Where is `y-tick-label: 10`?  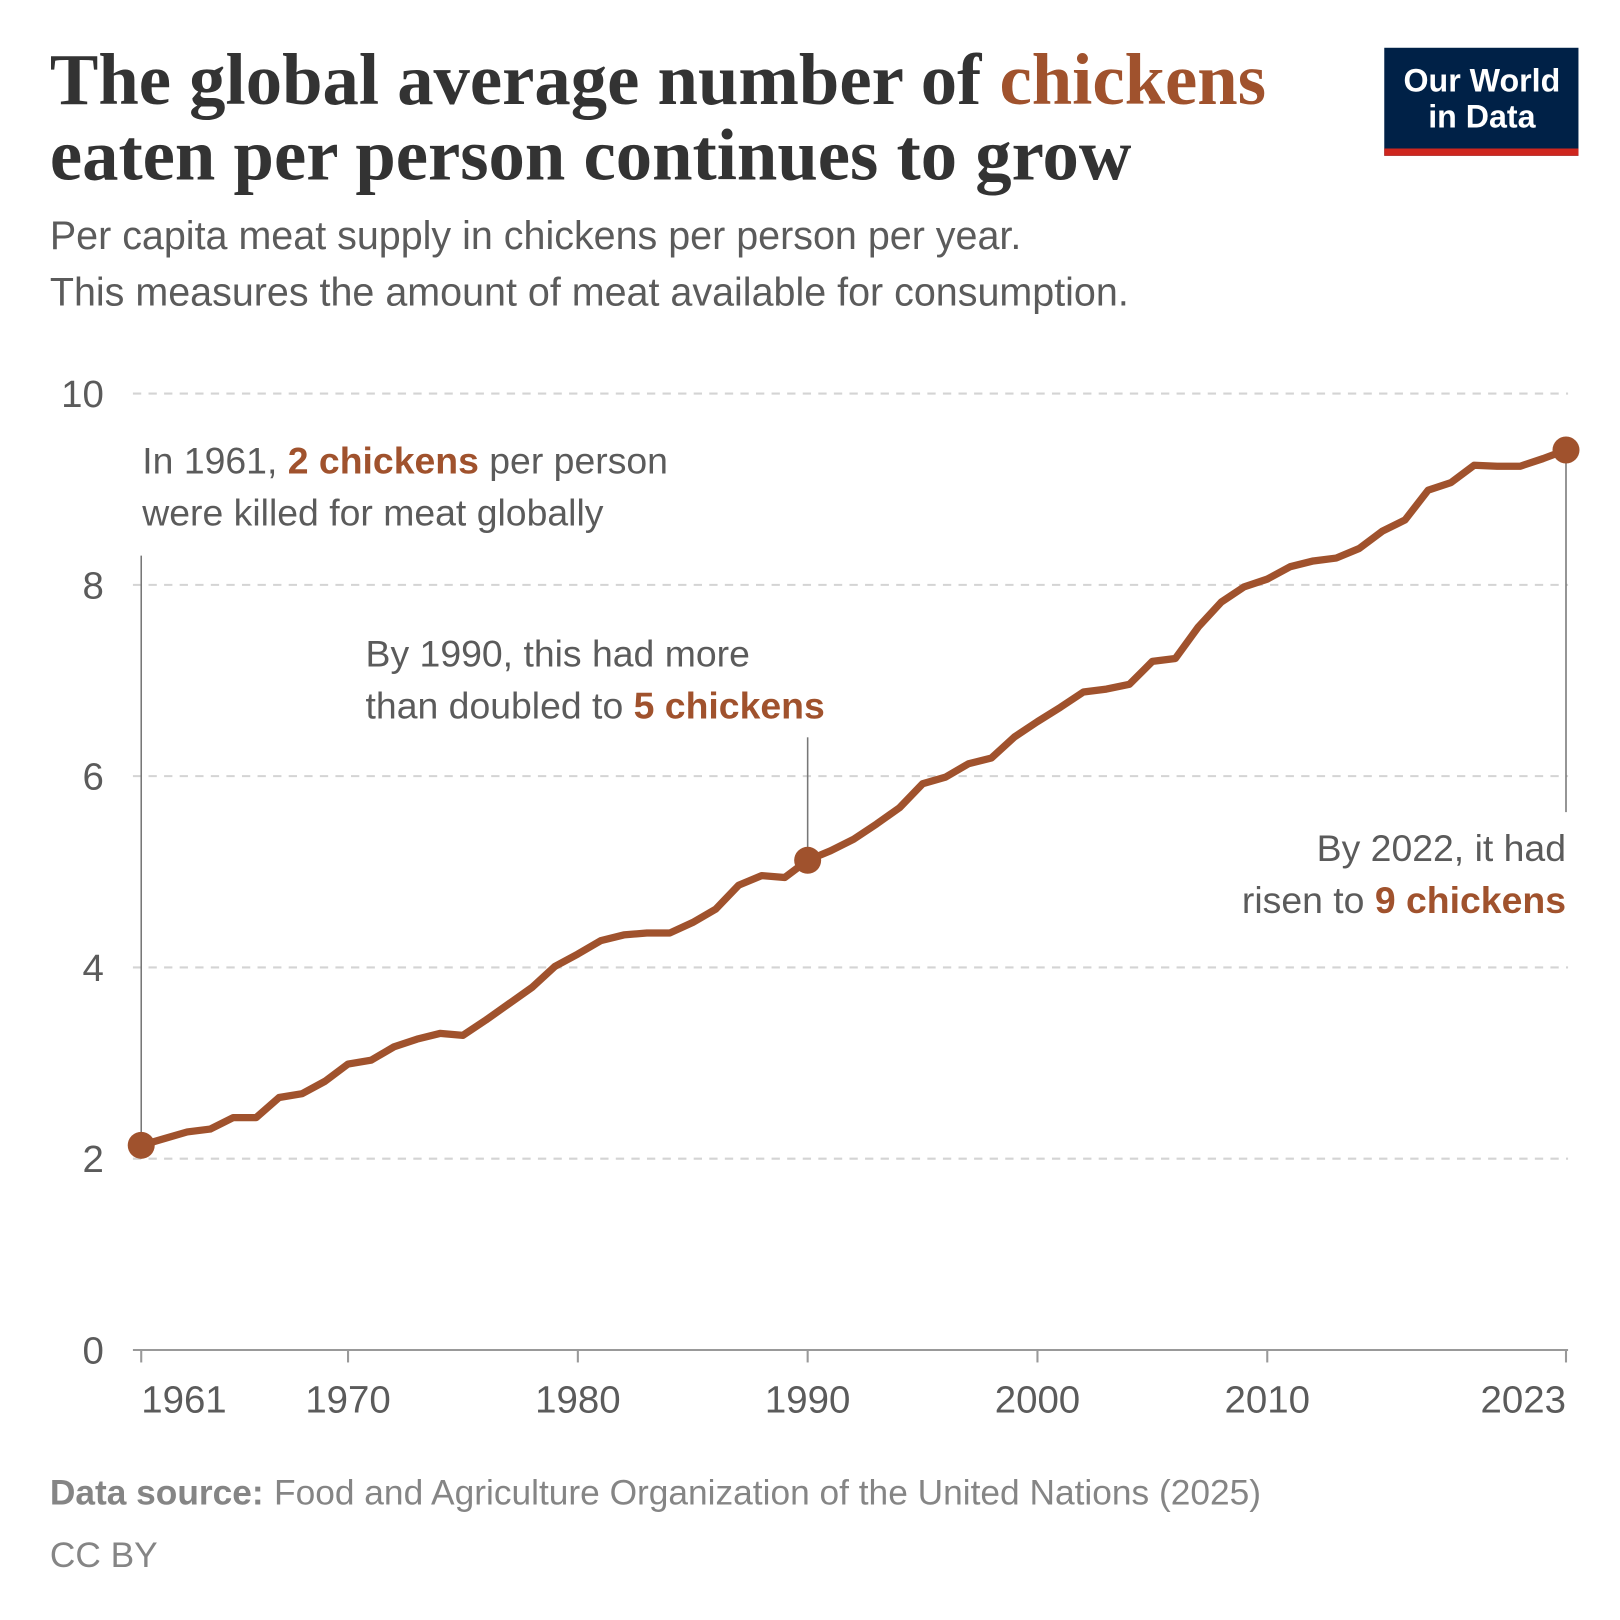 y-tick-label: 10 is located at coordinates (82, 394).